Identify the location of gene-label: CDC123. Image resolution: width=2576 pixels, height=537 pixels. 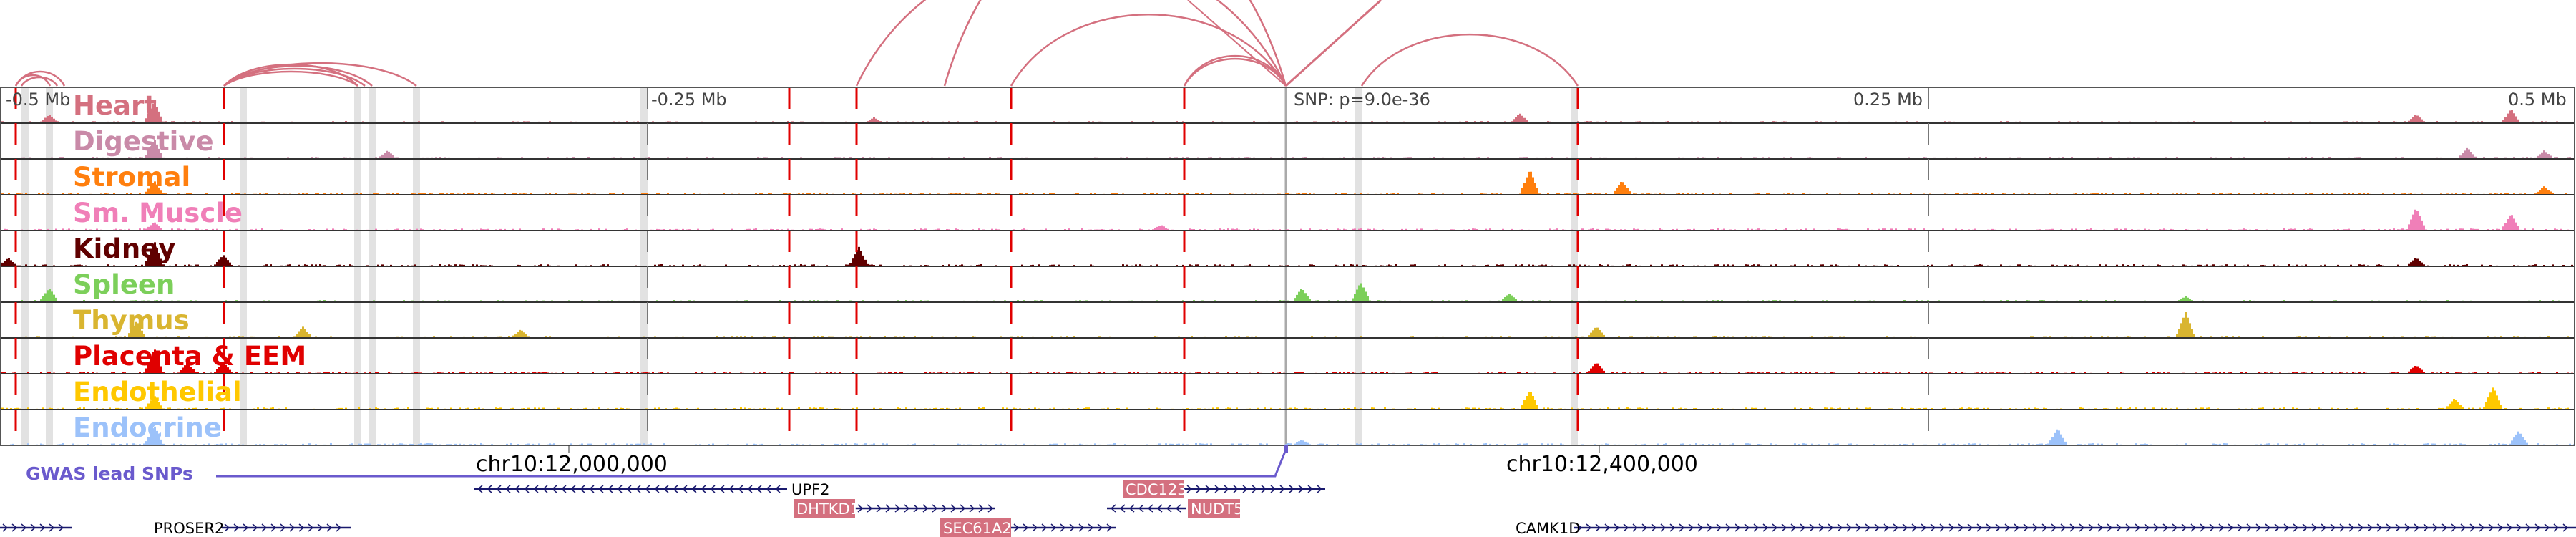
(1156, 489).